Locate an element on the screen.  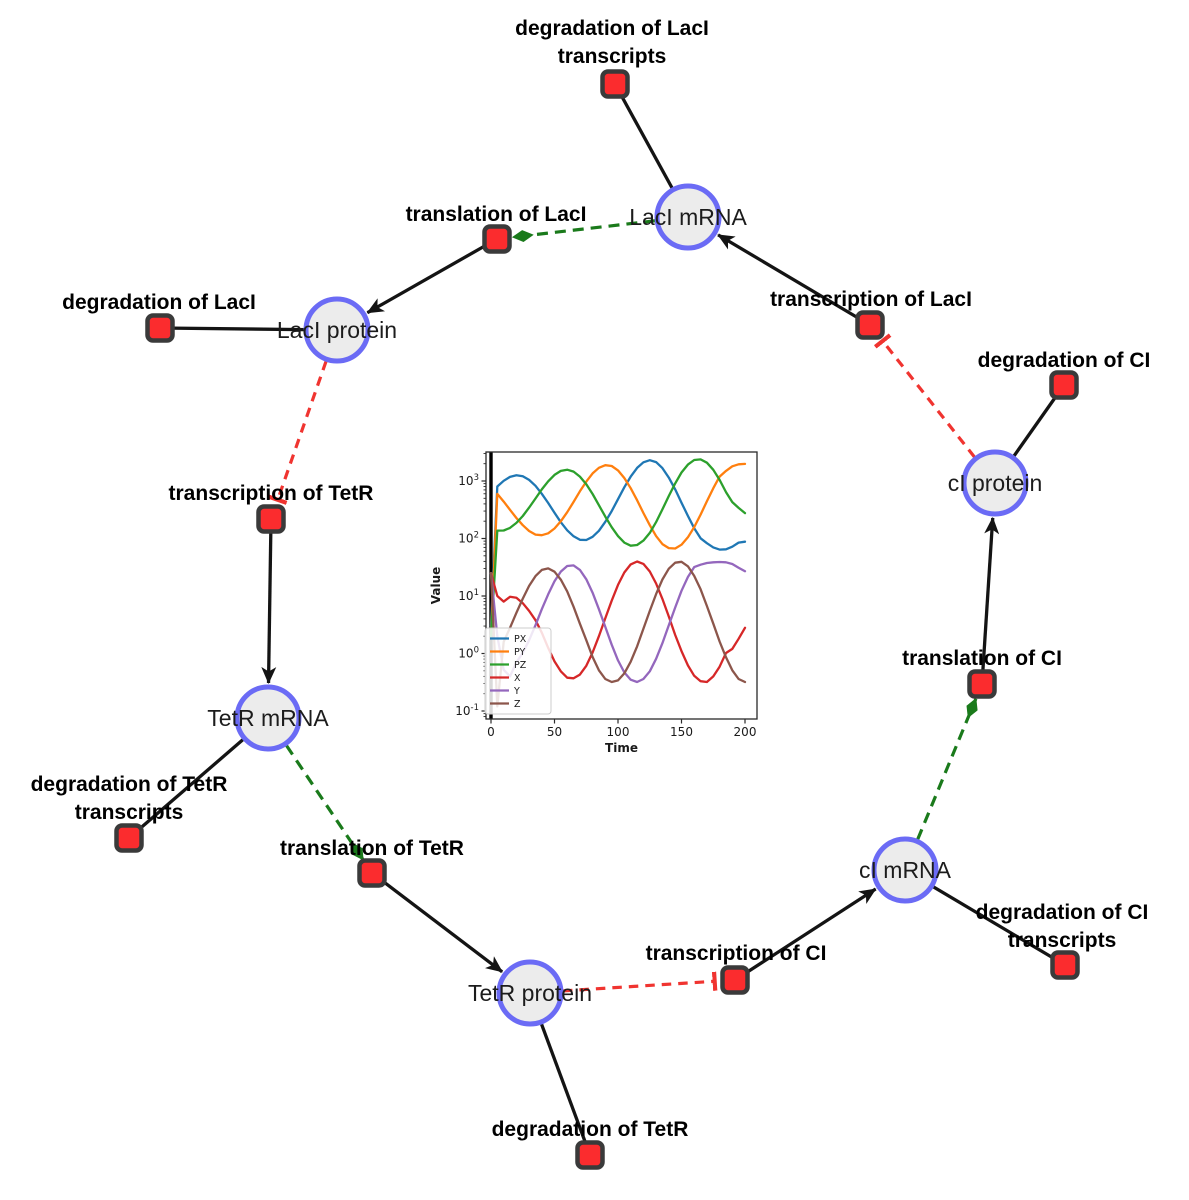
x-tick-100: 100 is located at coordinates (618, 732).